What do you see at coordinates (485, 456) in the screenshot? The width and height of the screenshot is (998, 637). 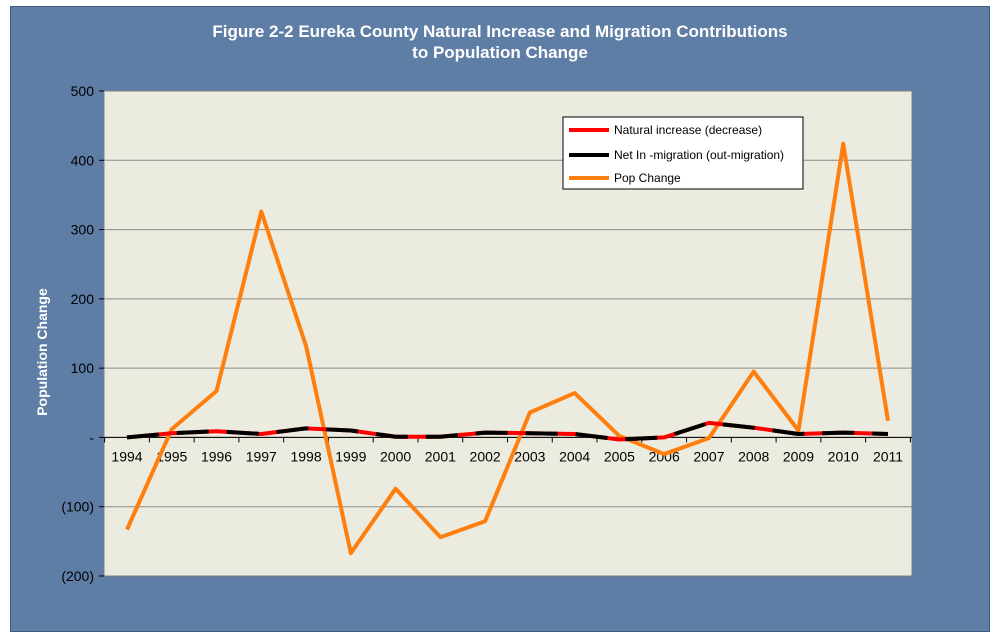 I see `x-tick-label: 2002` at bounding box center [485, 456].